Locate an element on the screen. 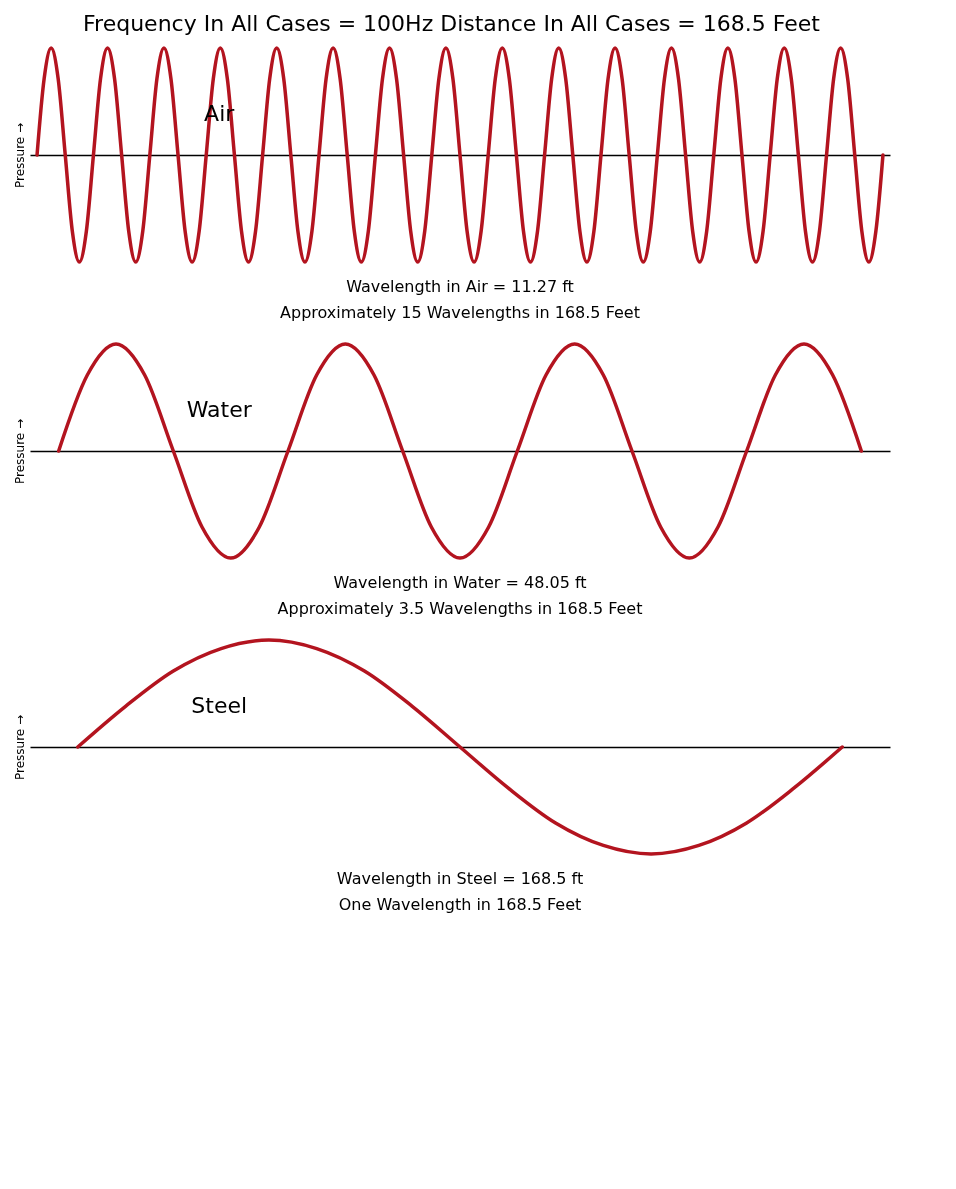 This screenshot has height=1189, width=956. annotation: Steel is located at coordinates (219, 705).